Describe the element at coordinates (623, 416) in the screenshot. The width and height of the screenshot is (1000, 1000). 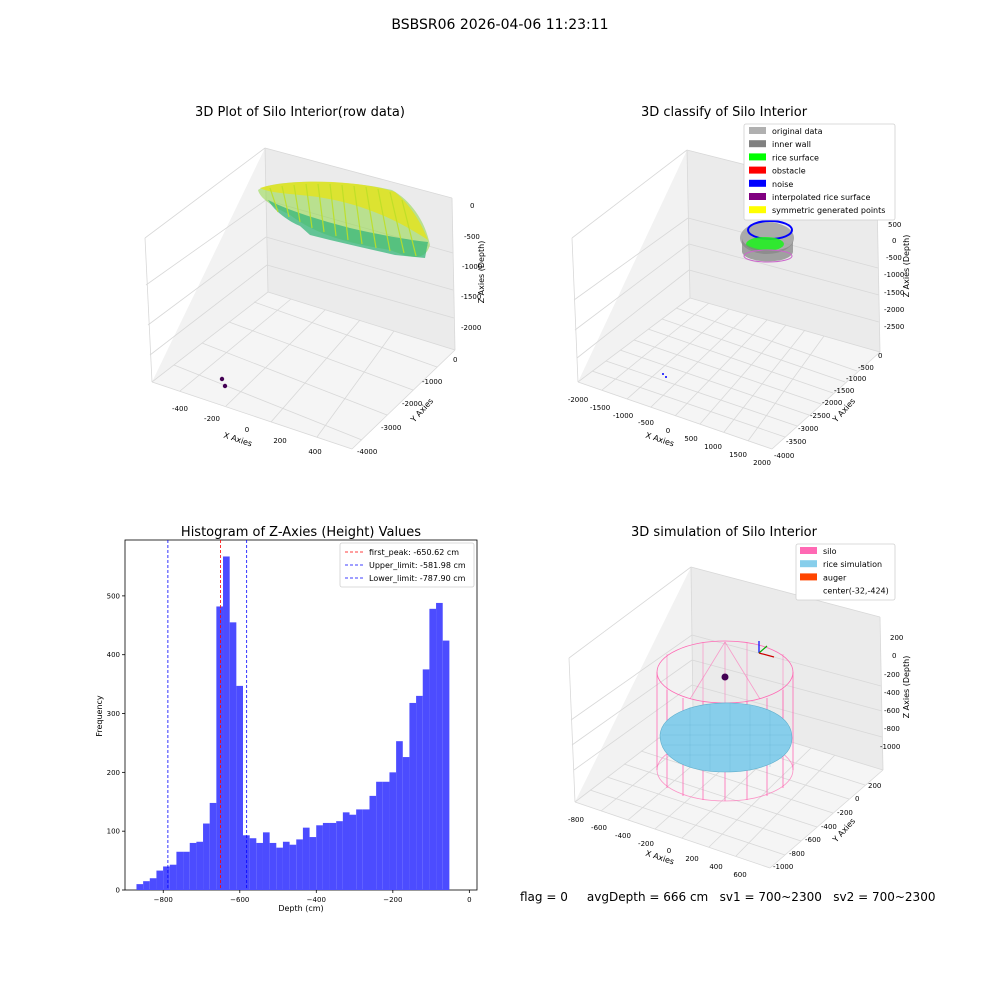
I see `panel2-x-tick: -1000` at that location.